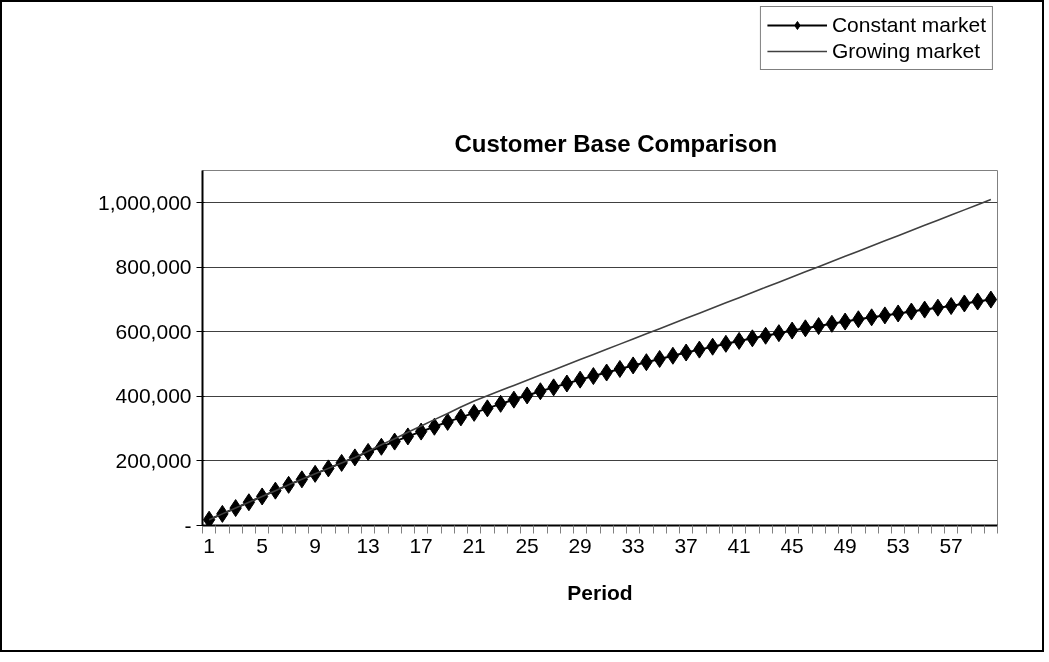 This screenshot has width=1049, height=662. Describe the element at coordinates (153, 396) in the screenshot. I see `y-tick-label: 400,000` at that location.